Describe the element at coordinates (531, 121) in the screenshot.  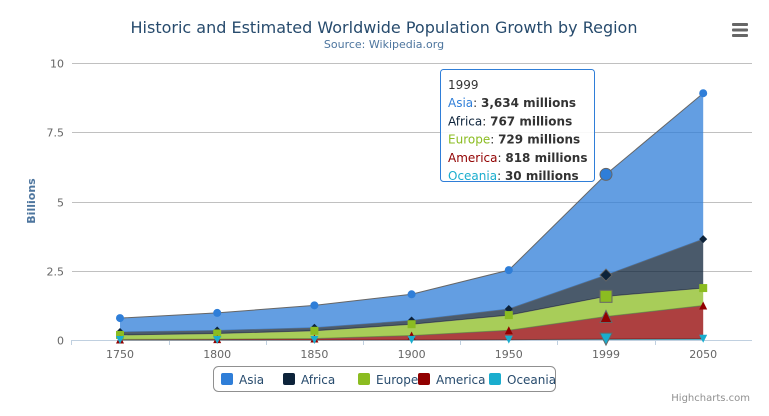
I see `tooltip-value: 767 millions` at that location.